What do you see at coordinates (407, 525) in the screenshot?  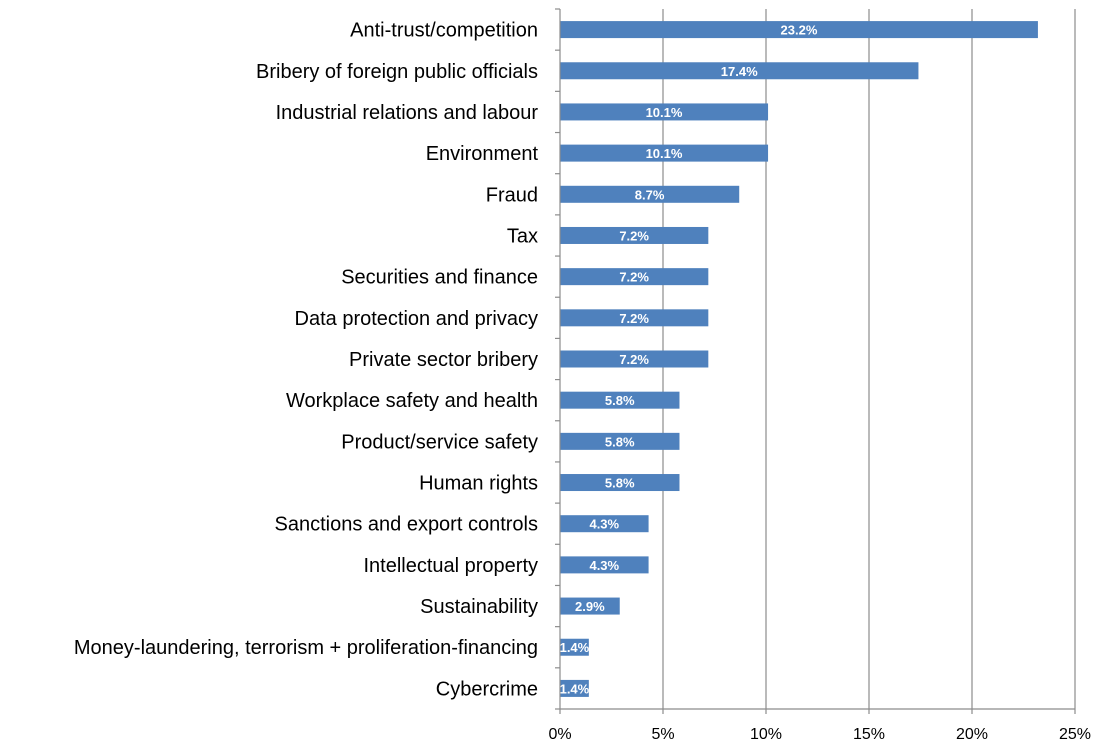 I see `category-label: Sanctions and export controls` at bounding box center [407, 525].